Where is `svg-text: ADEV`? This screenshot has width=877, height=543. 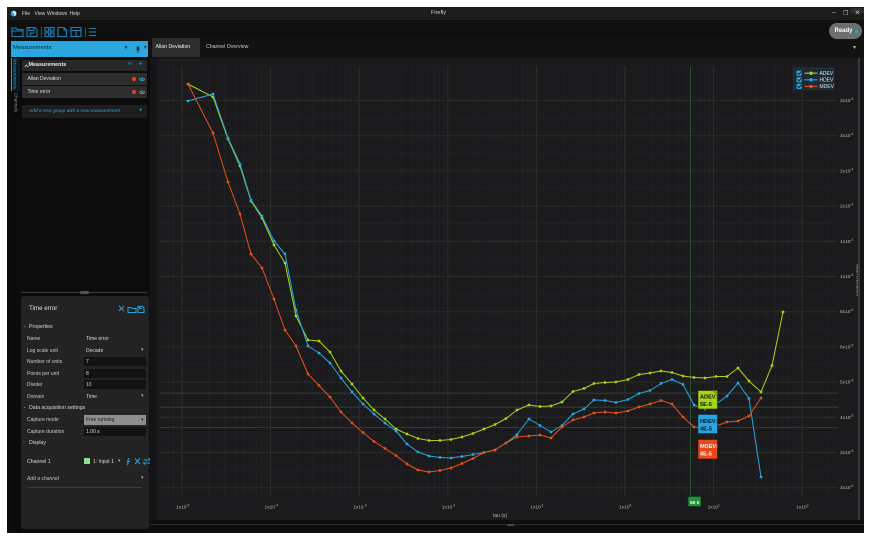
svg-text: ADEV is located at coordinates (827, 74).